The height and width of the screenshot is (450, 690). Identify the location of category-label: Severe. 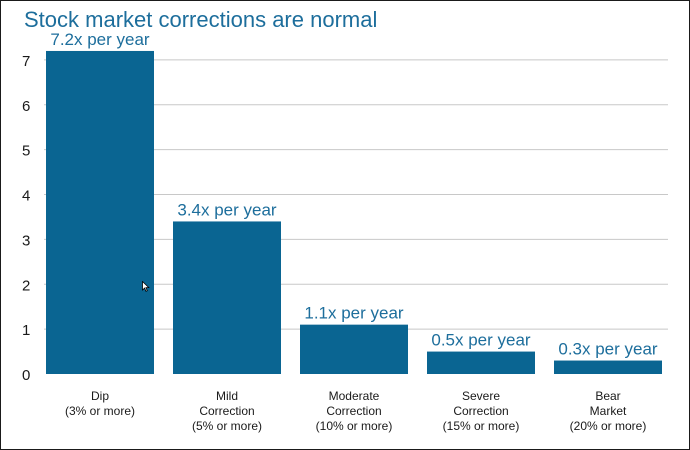
(481, 396).